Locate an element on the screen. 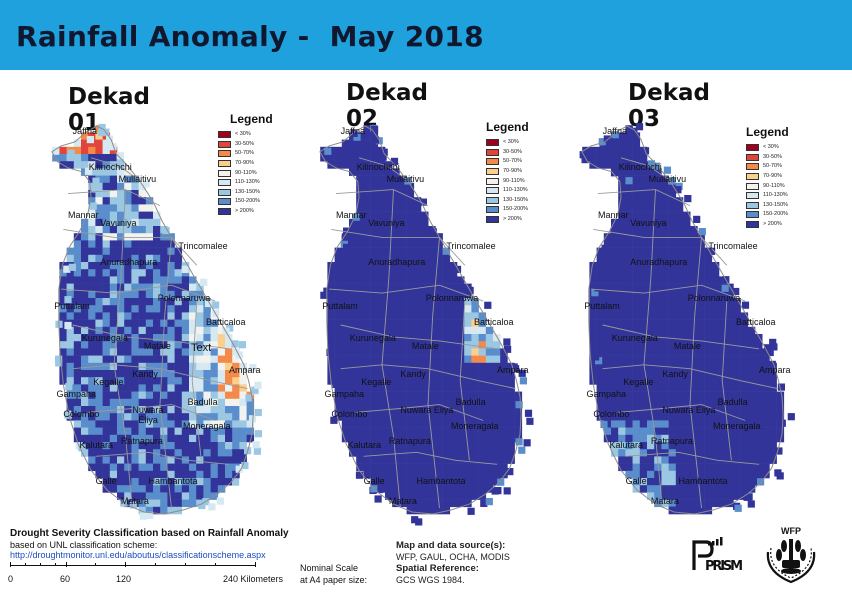 Image resolution: width=852 pixels, height=599 pixels. district-label: Ratnapura is located at coordinates (671, 441).